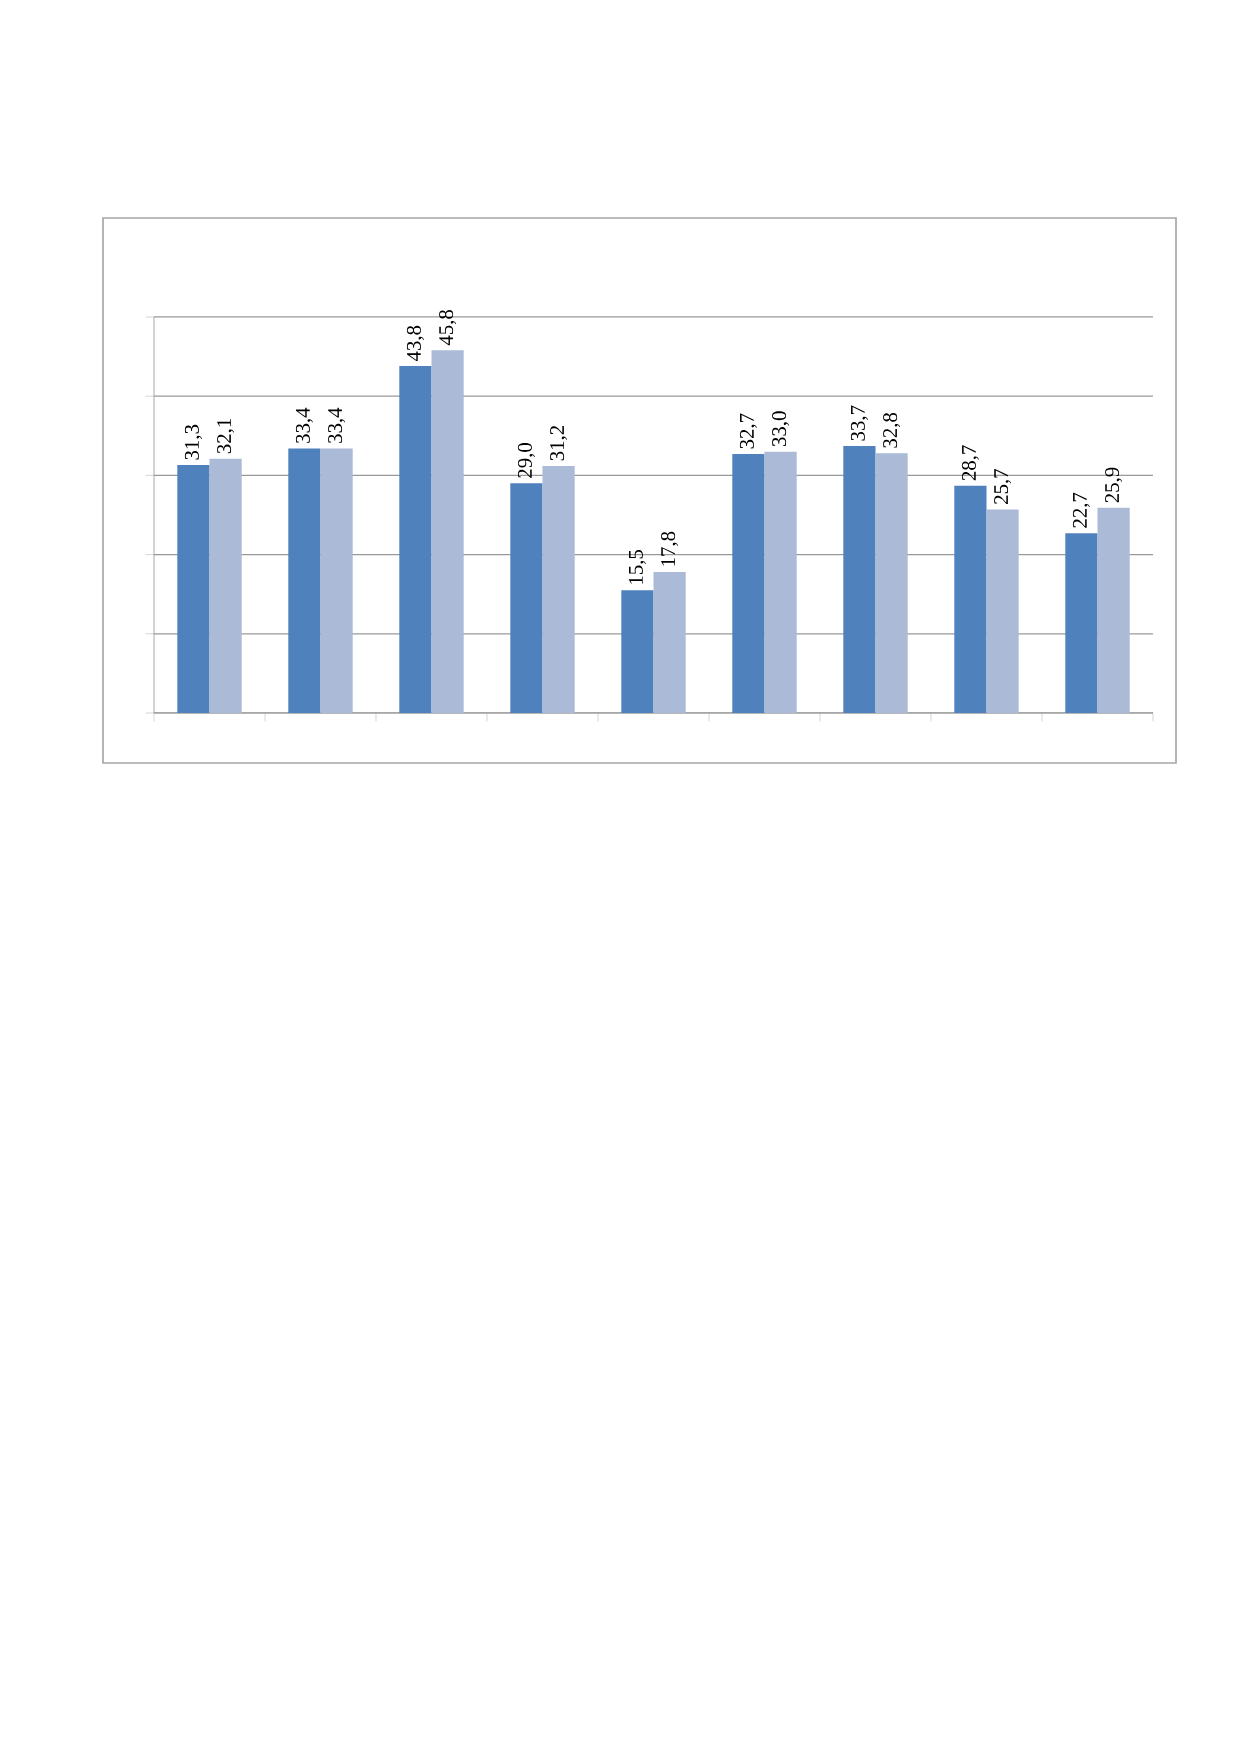 This screenshot has width=1239, height=1752. Describe the element at coordinates (1003, 486) in the screenshot. I see `data-label: 25,7` at that location.